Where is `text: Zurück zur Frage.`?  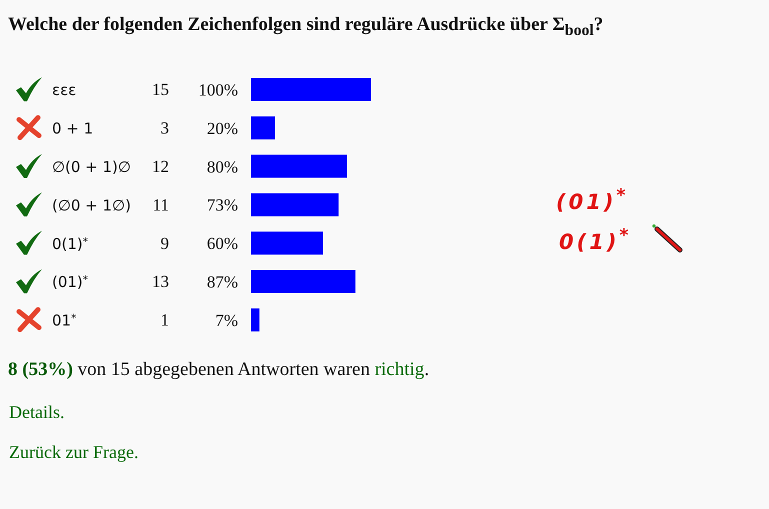 text: Zurück zur Frage. is located at coordinates (73, 452).